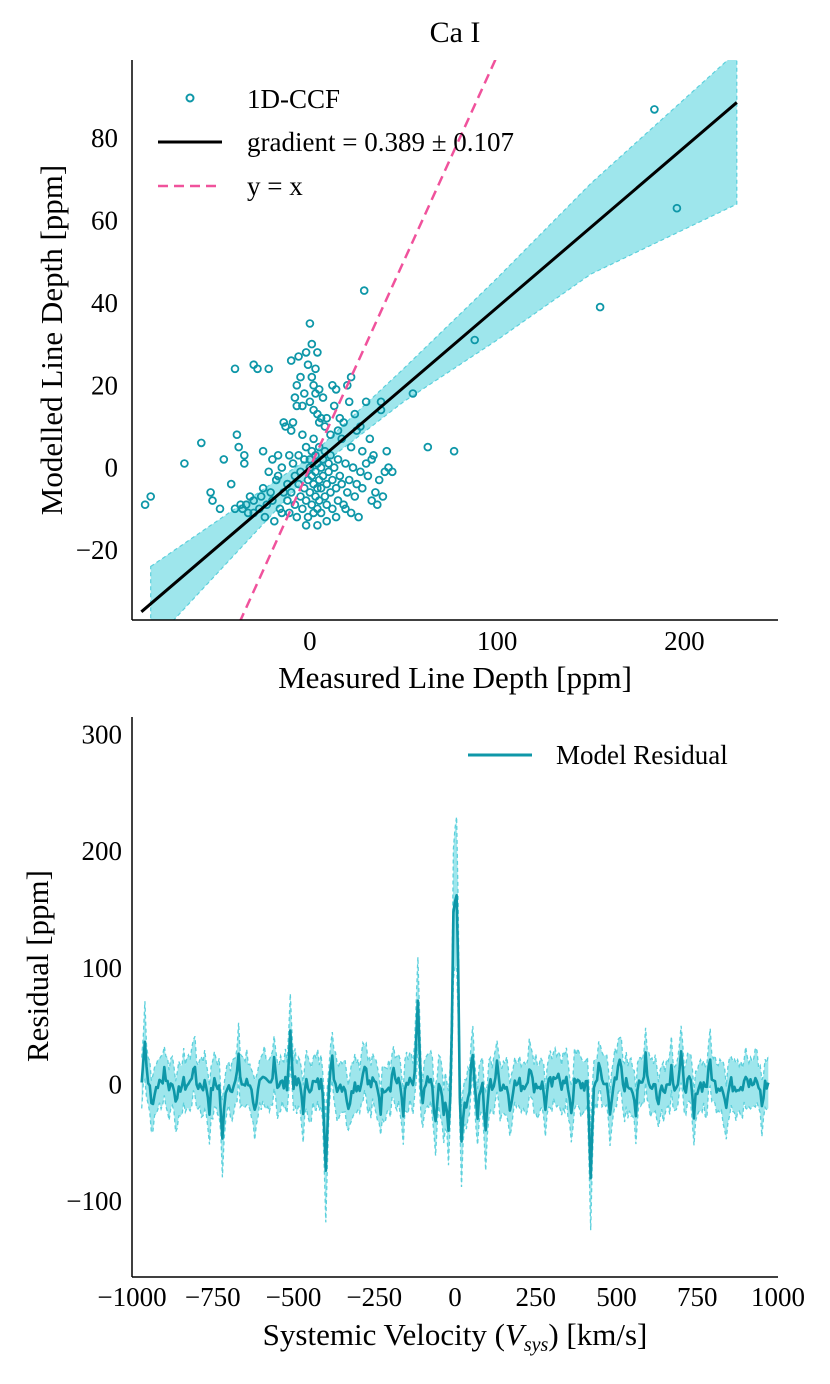  I want to click on y-tick-labels: −20 0 20 40 60 80, so click(97, 344).